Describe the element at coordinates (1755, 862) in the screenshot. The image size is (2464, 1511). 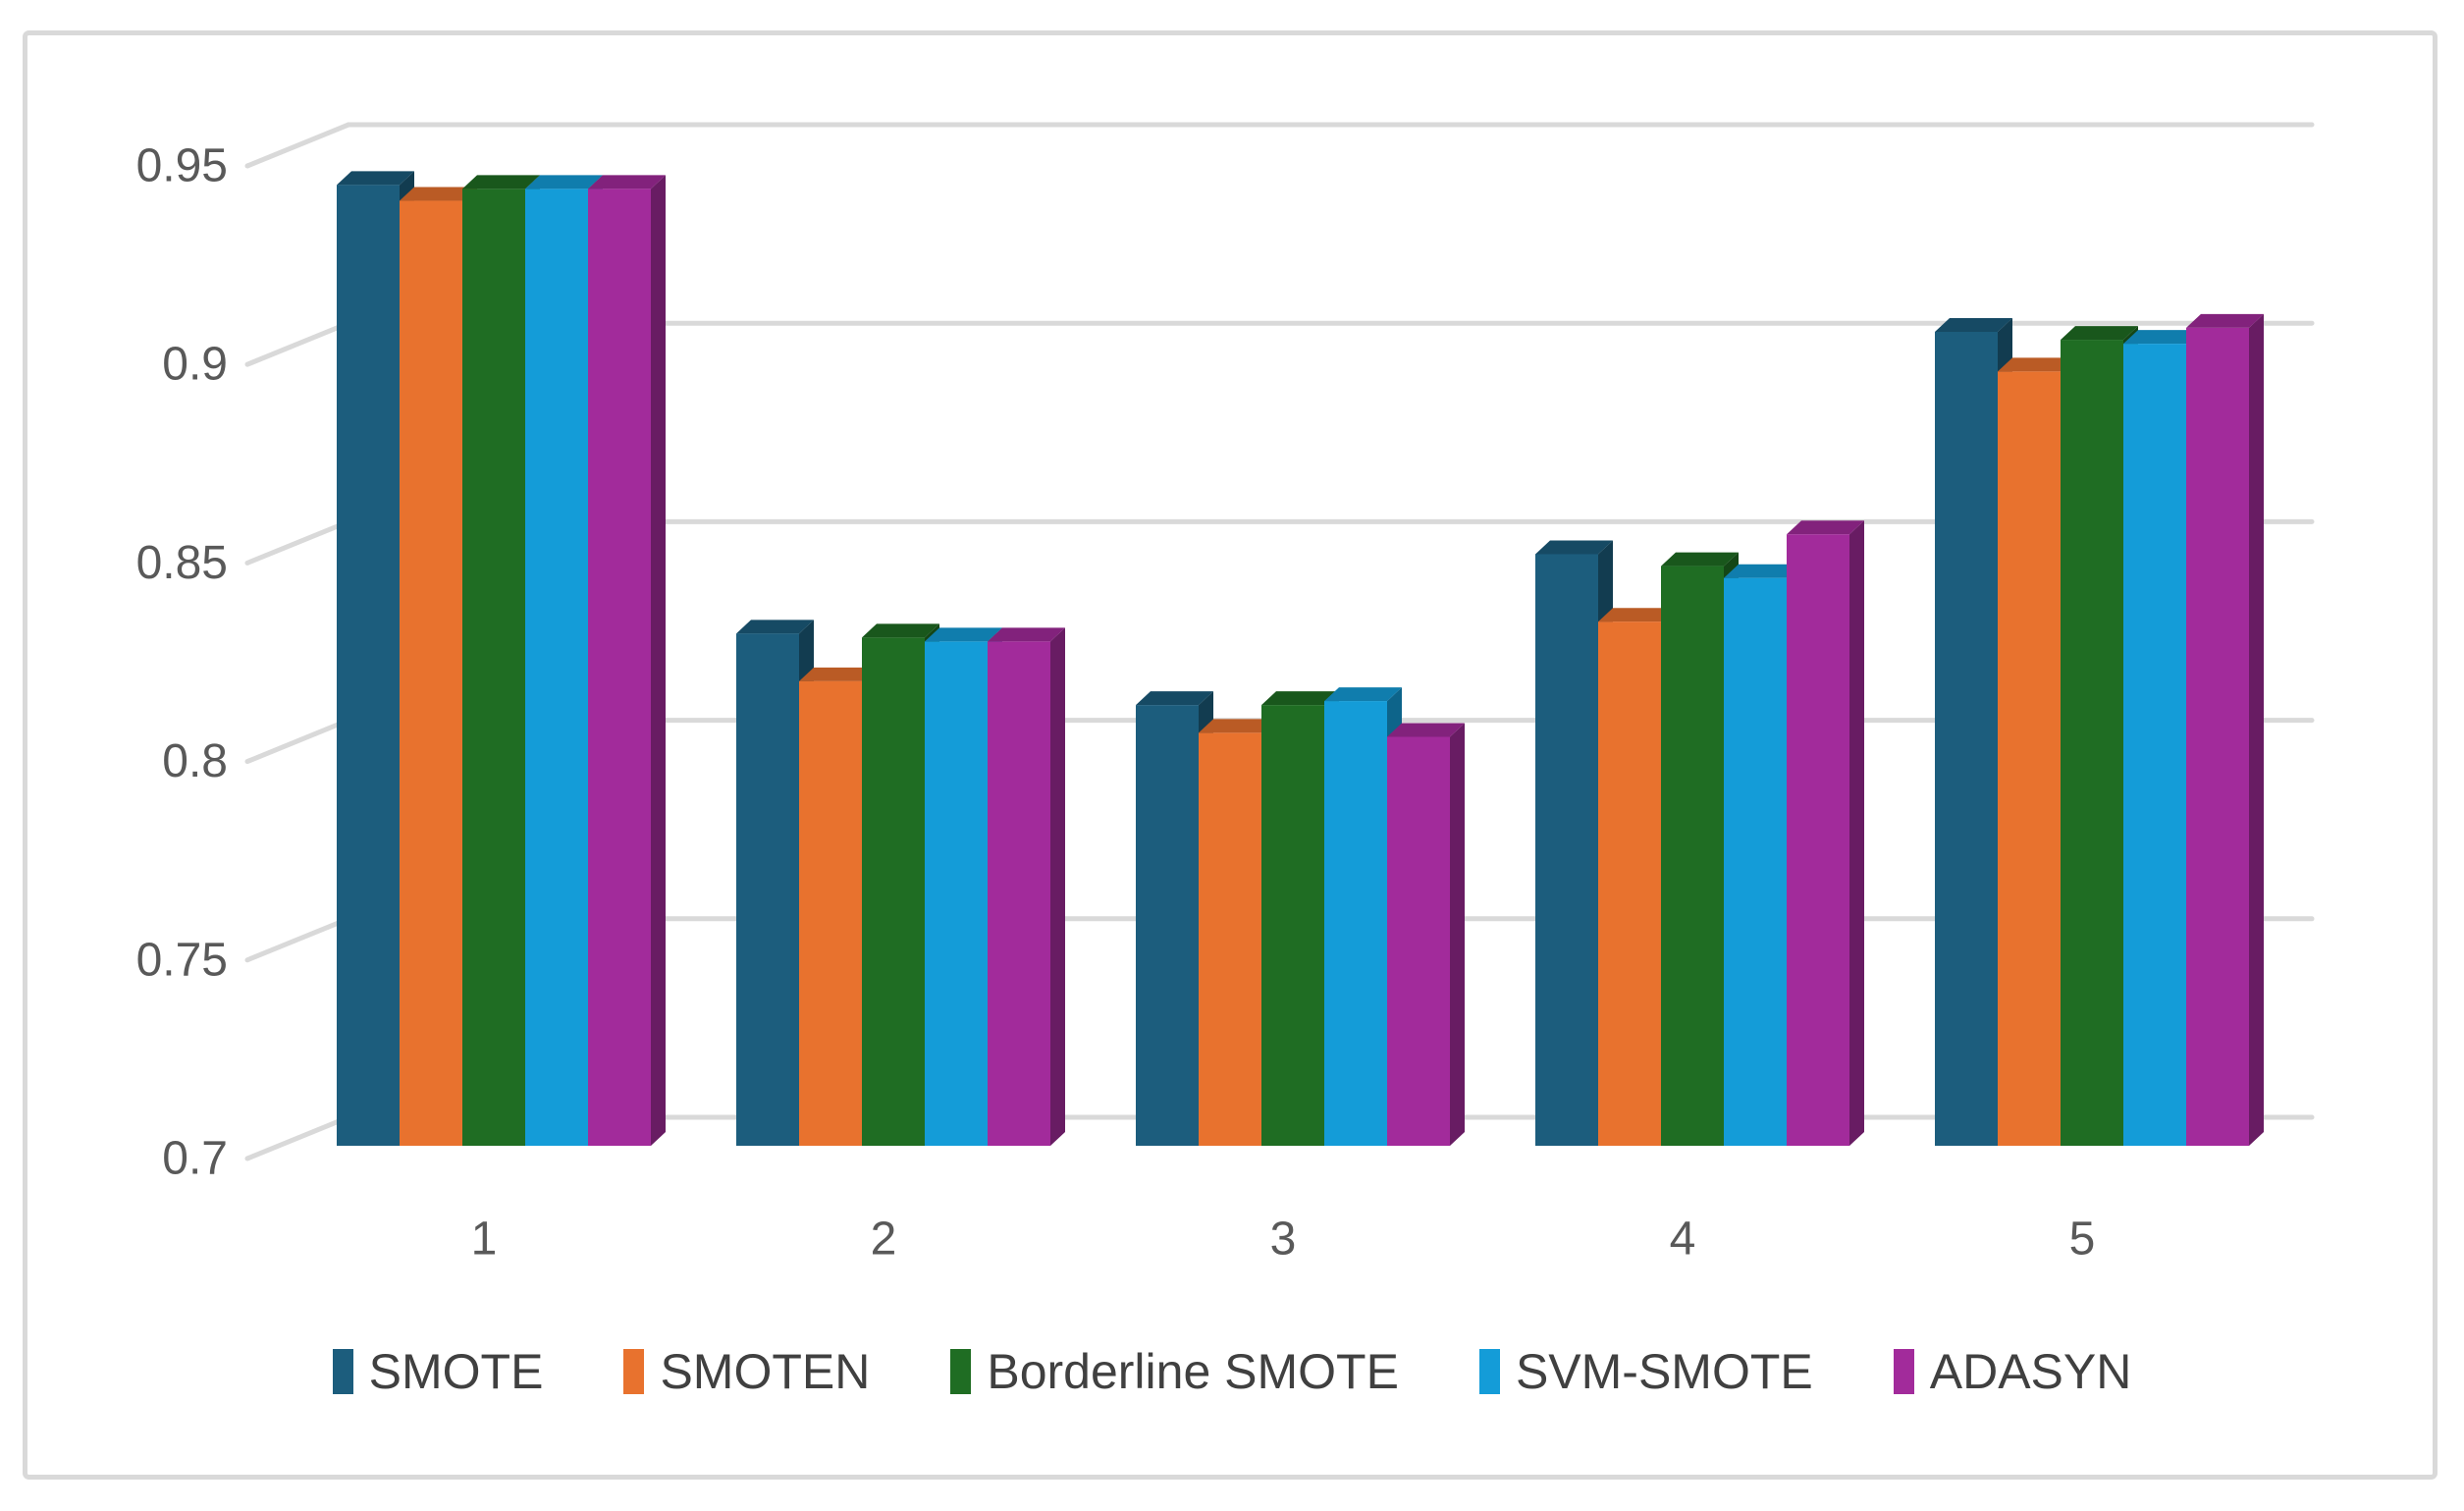
I see `bar-svm-smote-cat4` at that location.